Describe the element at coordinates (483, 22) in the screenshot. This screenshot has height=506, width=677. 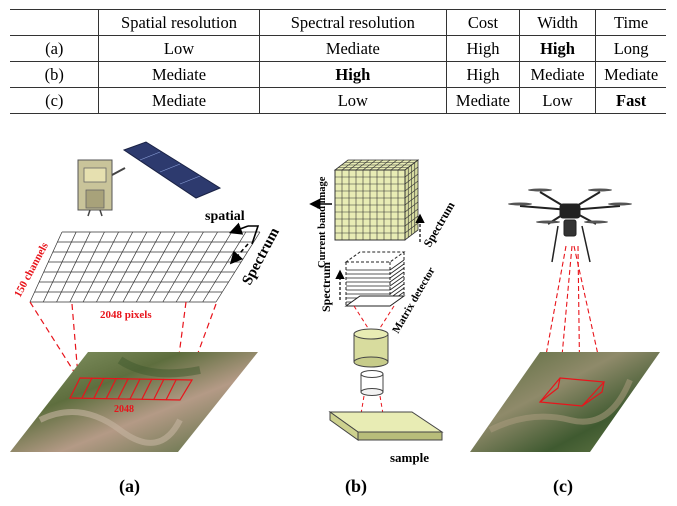
I see `table-header-cell: Cost` at that location.